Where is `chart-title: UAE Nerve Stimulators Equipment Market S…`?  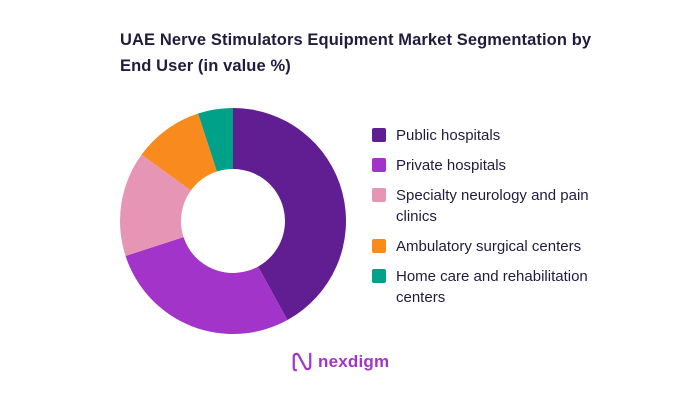
chart-title: UAE Nerve Stimulators Equipment Market S… is located at coordinates (356, 53).